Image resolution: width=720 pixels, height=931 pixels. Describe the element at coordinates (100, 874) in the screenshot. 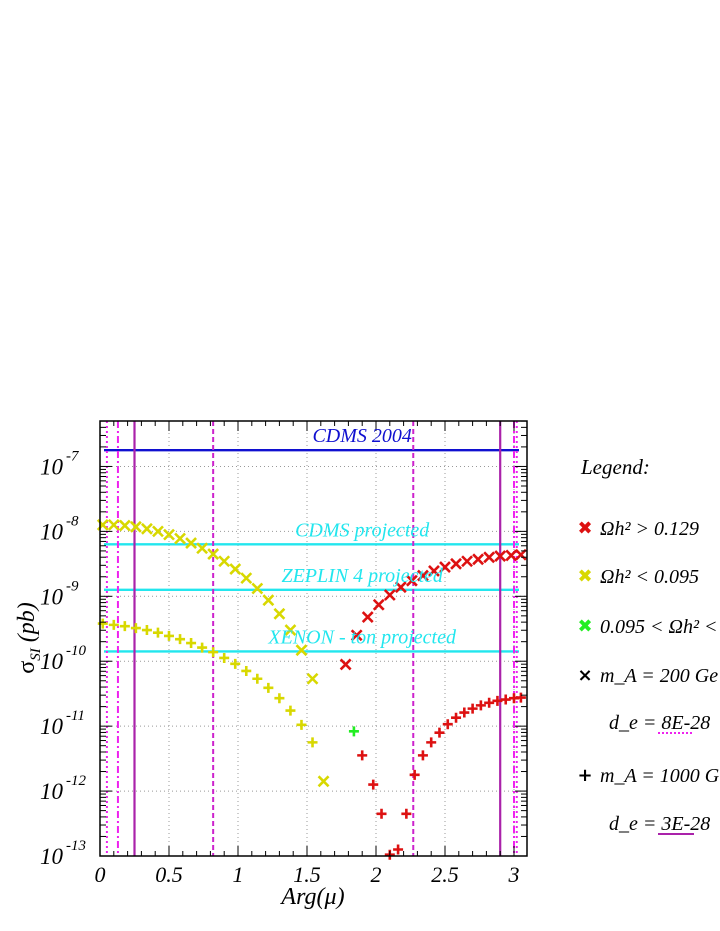

I see `x-tick-label: 0` at that location.